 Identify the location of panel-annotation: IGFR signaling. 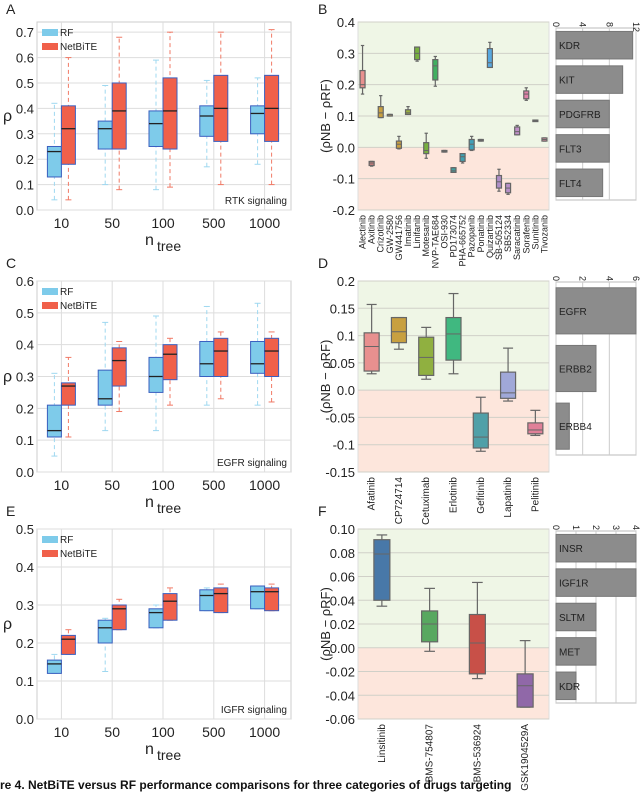
(254, 710).